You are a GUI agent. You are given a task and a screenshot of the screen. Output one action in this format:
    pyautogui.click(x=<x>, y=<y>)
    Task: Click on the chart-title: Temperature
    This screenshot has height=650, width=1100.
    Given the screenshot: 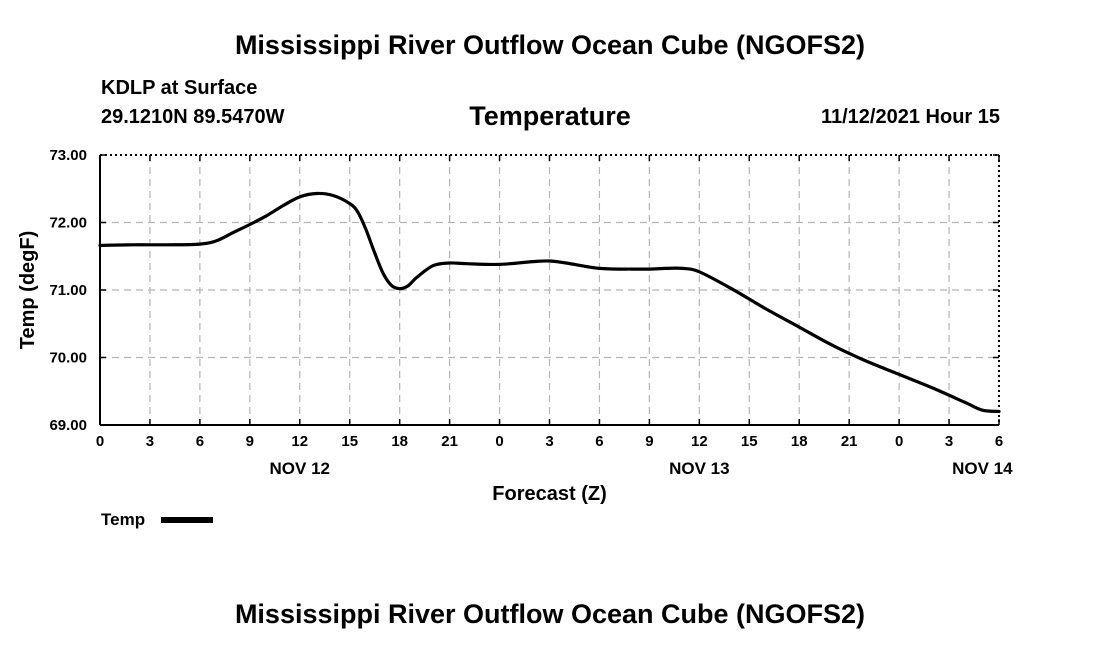 What is the action you would take?
    pyautogui.click(x=550, y=116)
    